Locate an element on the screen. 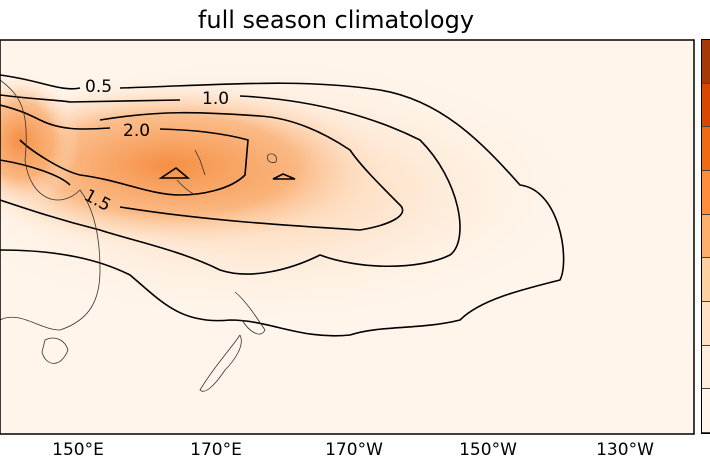 The image size is (710, 473). colorbar is located at coordinates (705, 236).